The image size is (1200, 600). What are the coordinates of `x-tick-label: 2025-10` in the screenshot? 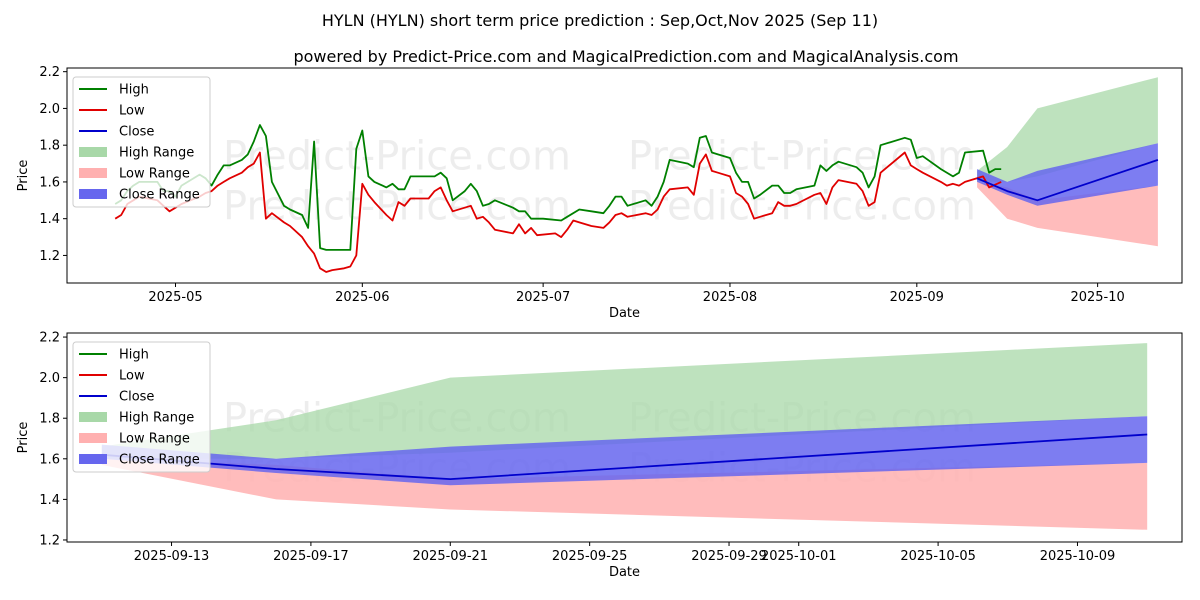 It's located at (1097, 297).